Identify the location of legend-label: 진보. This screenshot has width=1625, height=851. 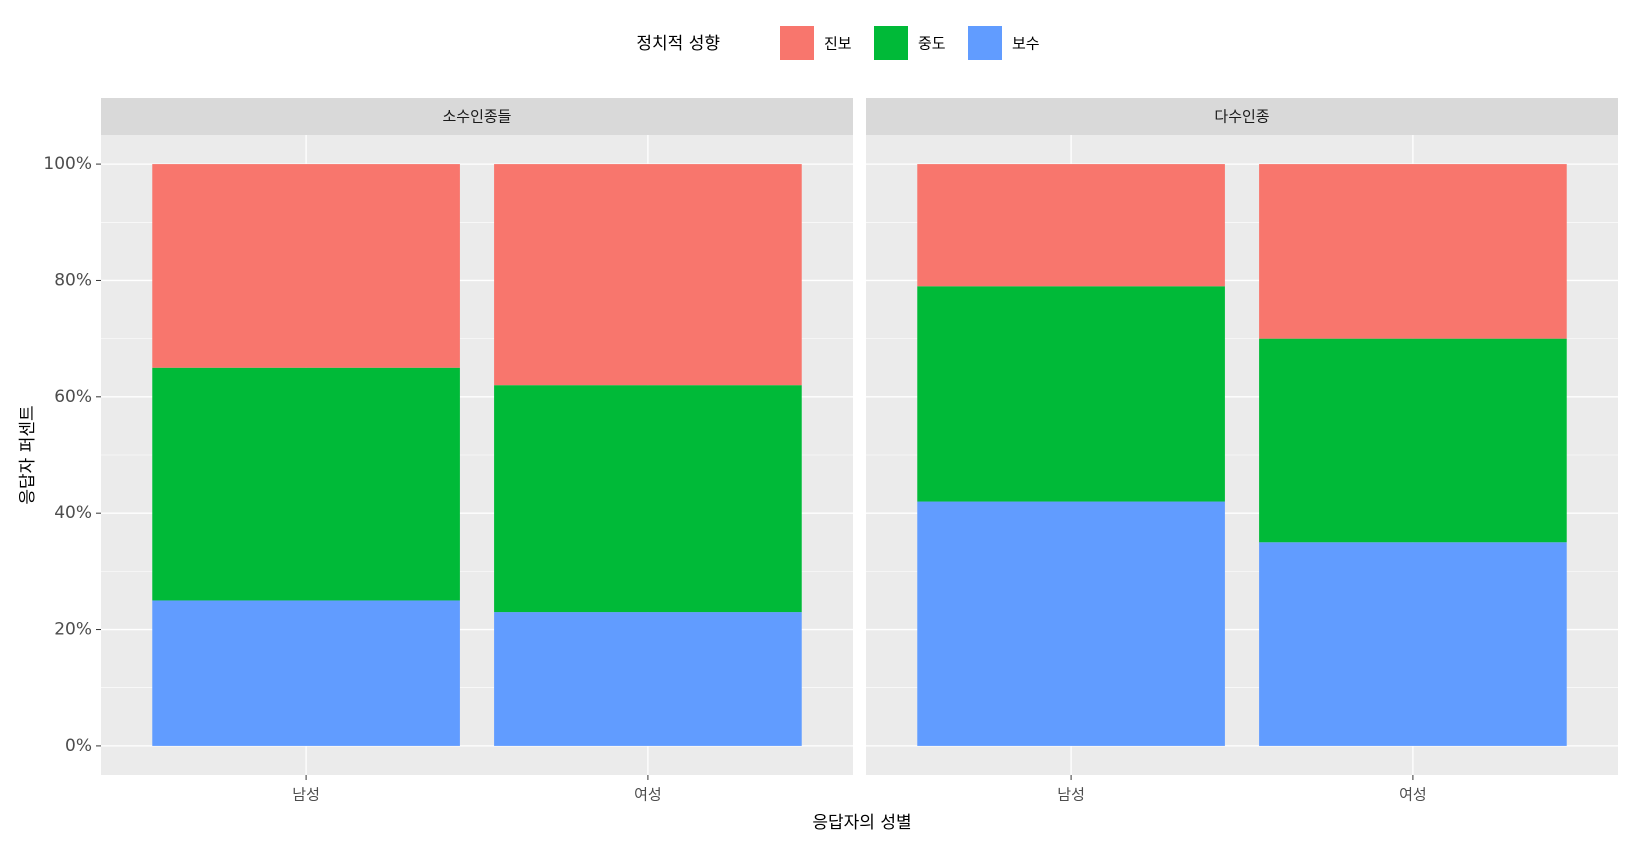
(838, 44).